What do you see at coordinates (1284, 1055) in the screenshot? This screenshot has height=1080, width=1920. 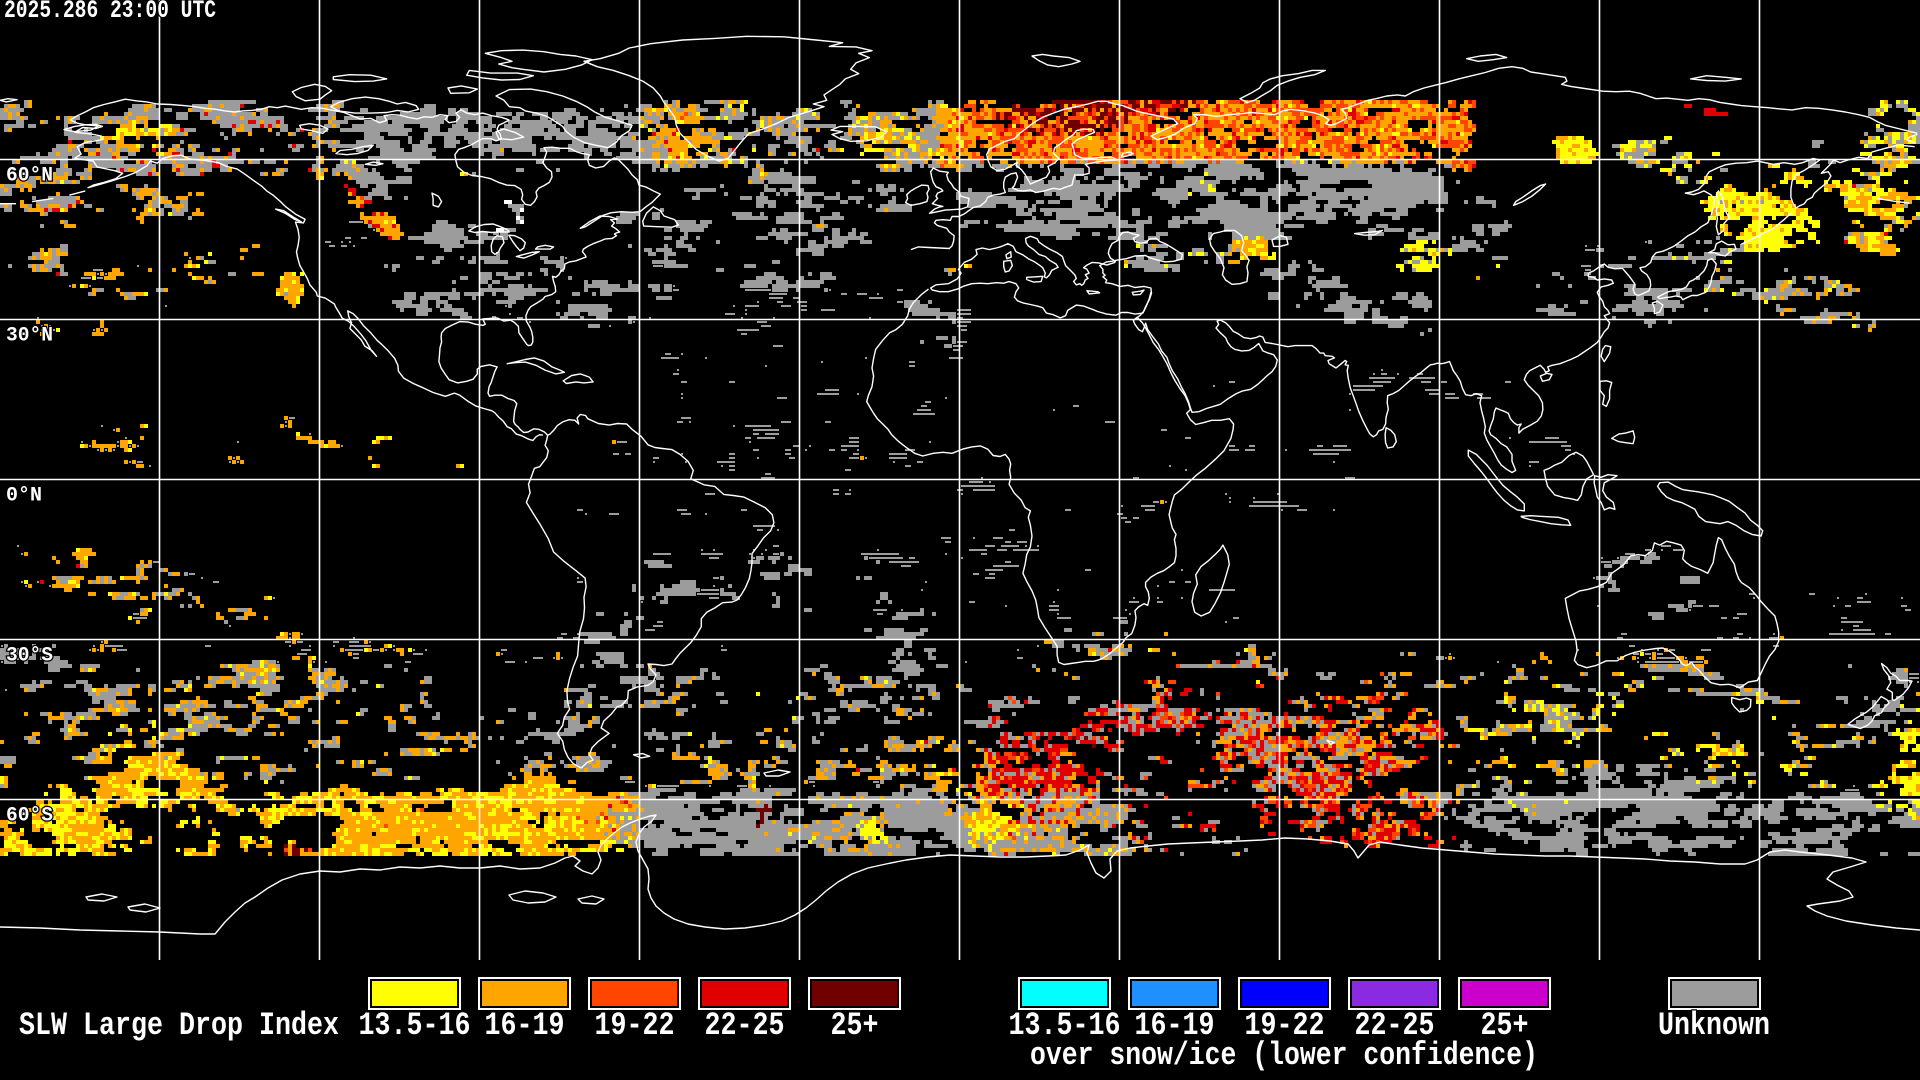 I see `svg-text:over snow/ice (lower confidenc: over snow/ice (lower confidence)` at bounding box center [1284, 1055].